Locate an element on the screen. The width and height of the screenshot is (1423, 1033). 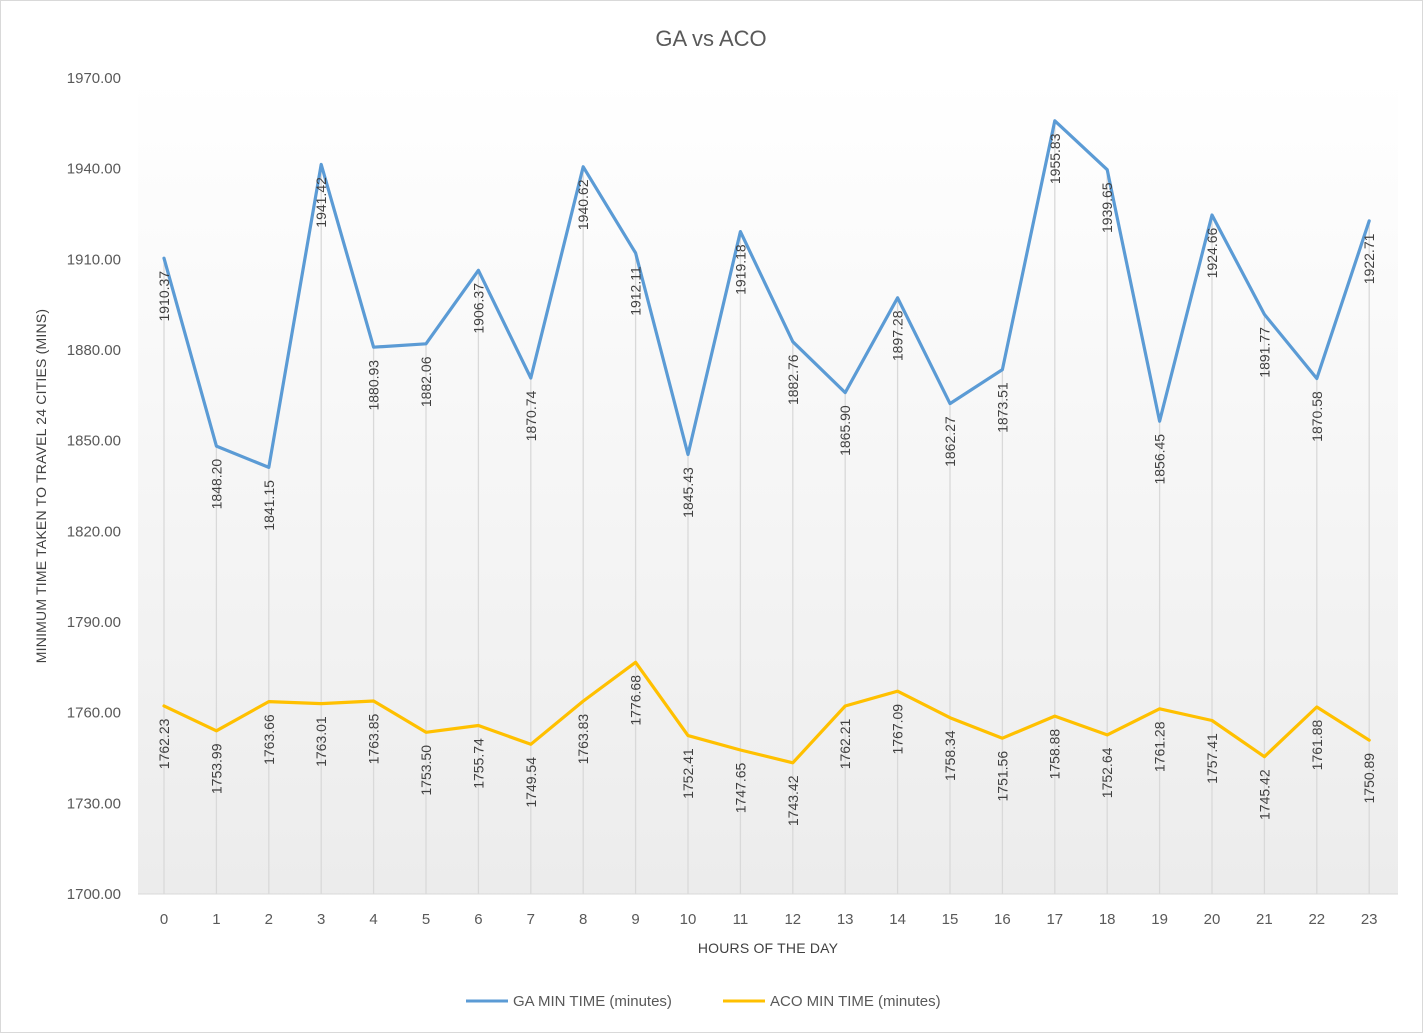
data-label-ga: 1873.51 is located at coordinates (1002, 407).